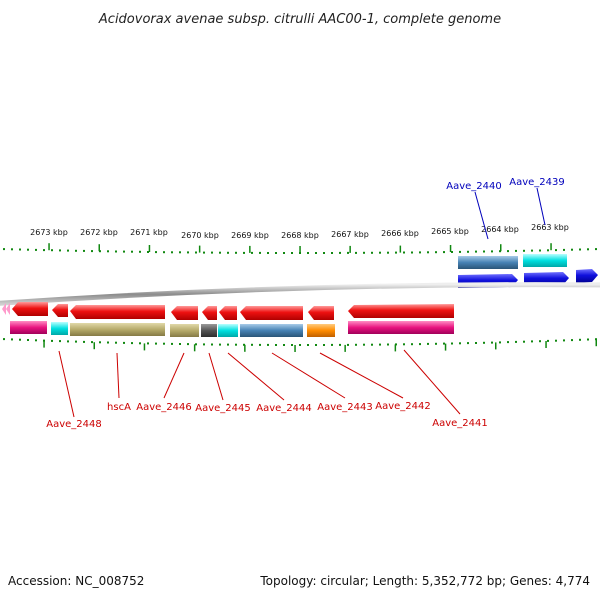 The image size is (600, 600). What do you see at coordinates (474, 186) in the screenshot?
I see `gene-label-aave-2440: Aave_2440` at bounding box center [474, 186].